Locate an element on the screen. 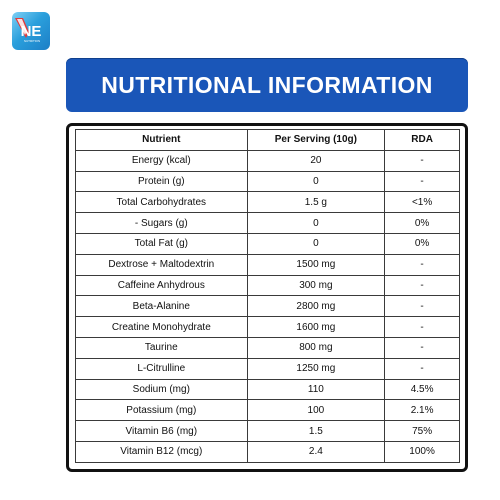  cell-nutrient: Sodium (mg) is located at coordinates (161, 389).